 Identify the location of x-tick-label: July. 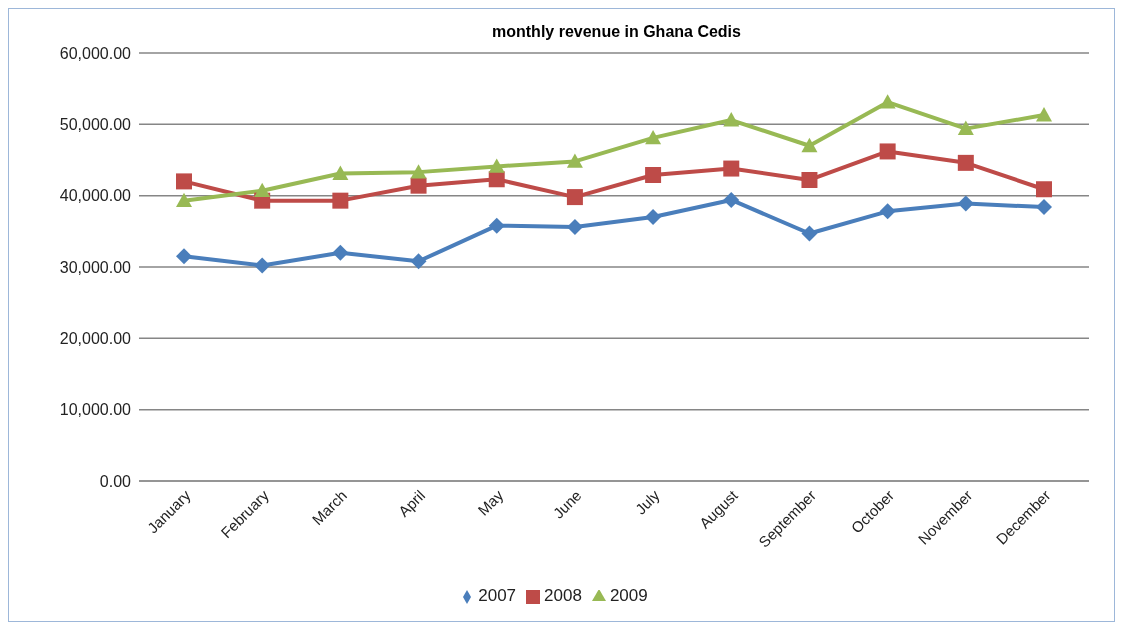
(647, 502).